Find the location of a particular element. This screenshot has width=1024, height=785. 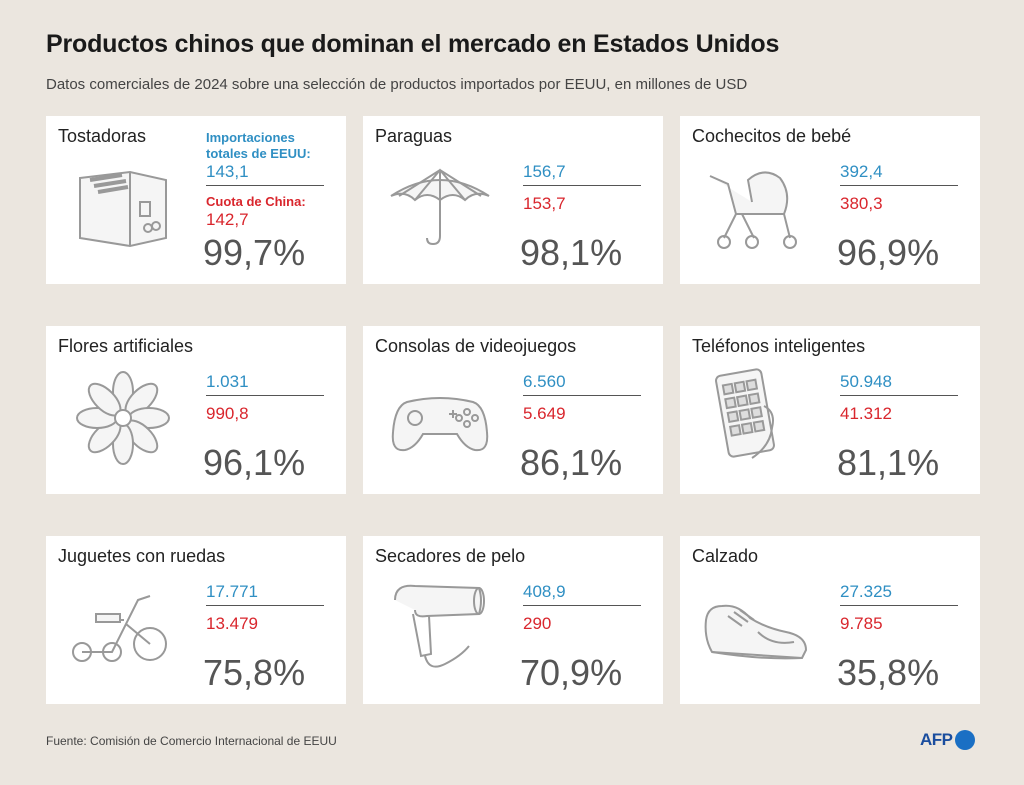

product-name: Teléfonos inteligentes is located at coordinates (779, 346).